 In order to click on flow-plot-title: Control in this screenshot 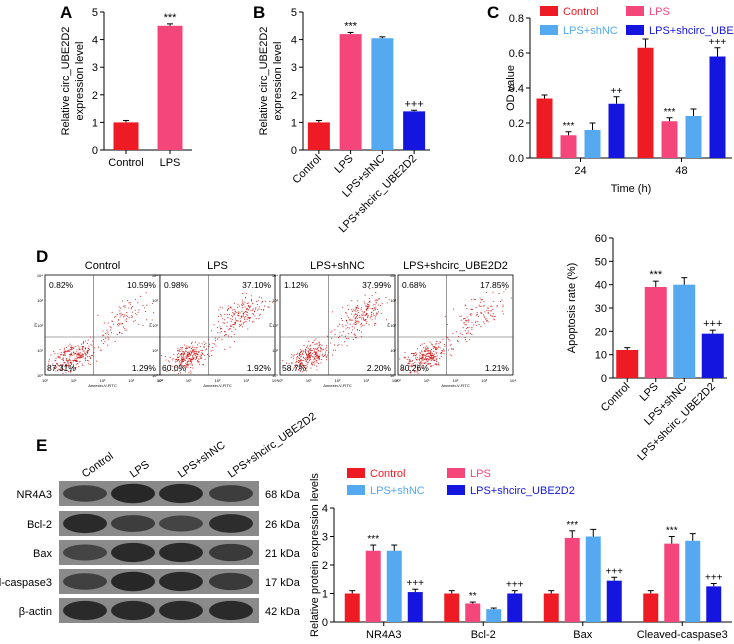, I will do `click(102, 266)`.